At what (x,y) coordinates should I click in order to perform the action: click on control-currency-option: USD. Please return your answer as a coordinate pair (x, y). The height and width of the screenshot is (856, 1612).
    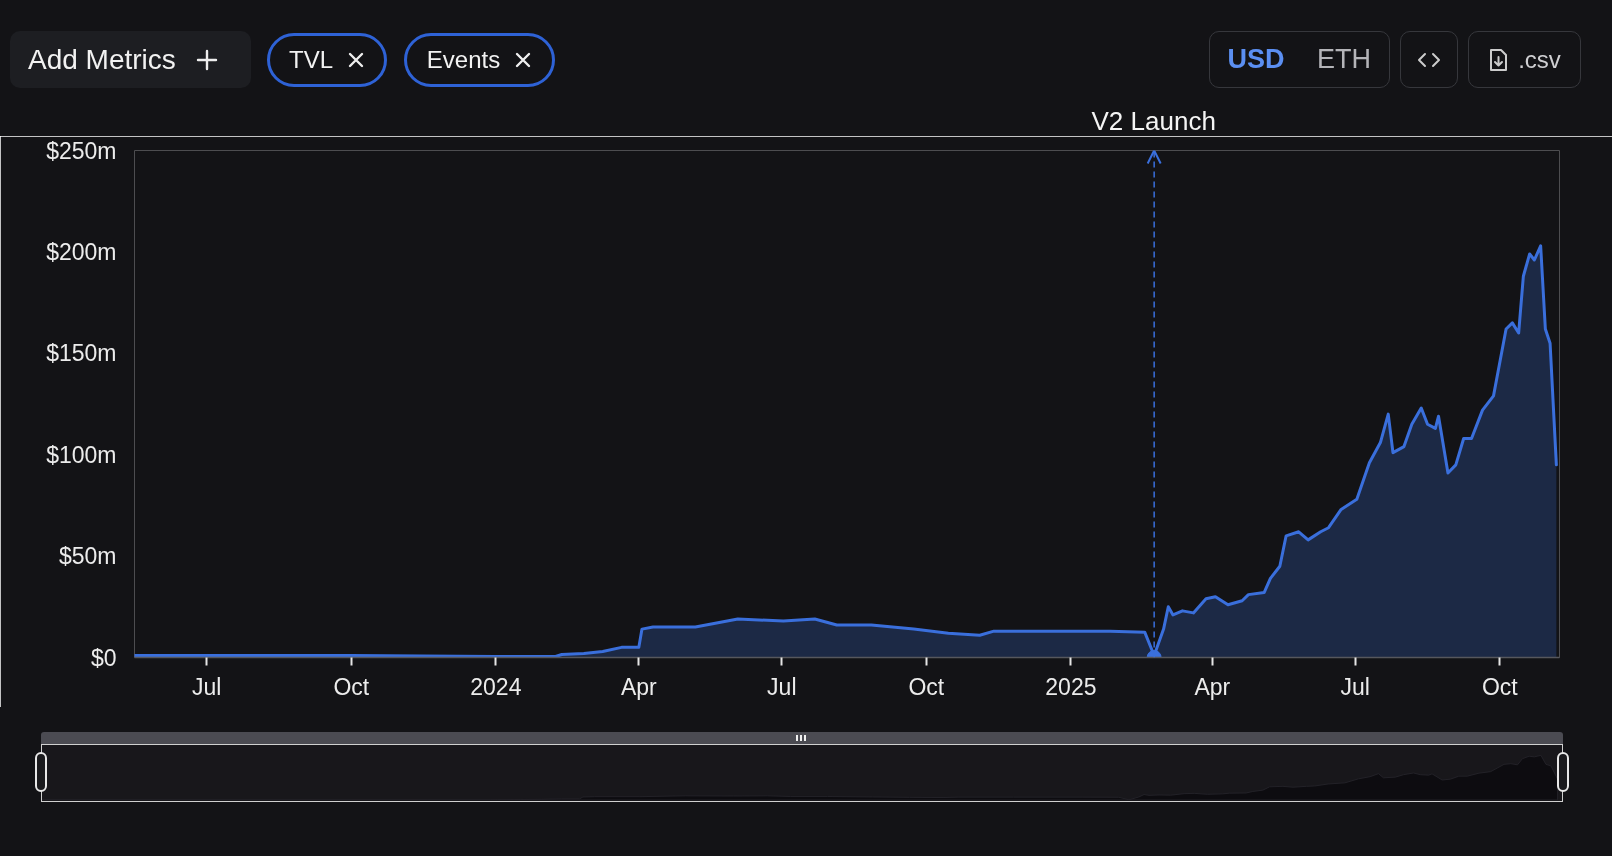
    Looking at the image, I should click on (1256, 59).